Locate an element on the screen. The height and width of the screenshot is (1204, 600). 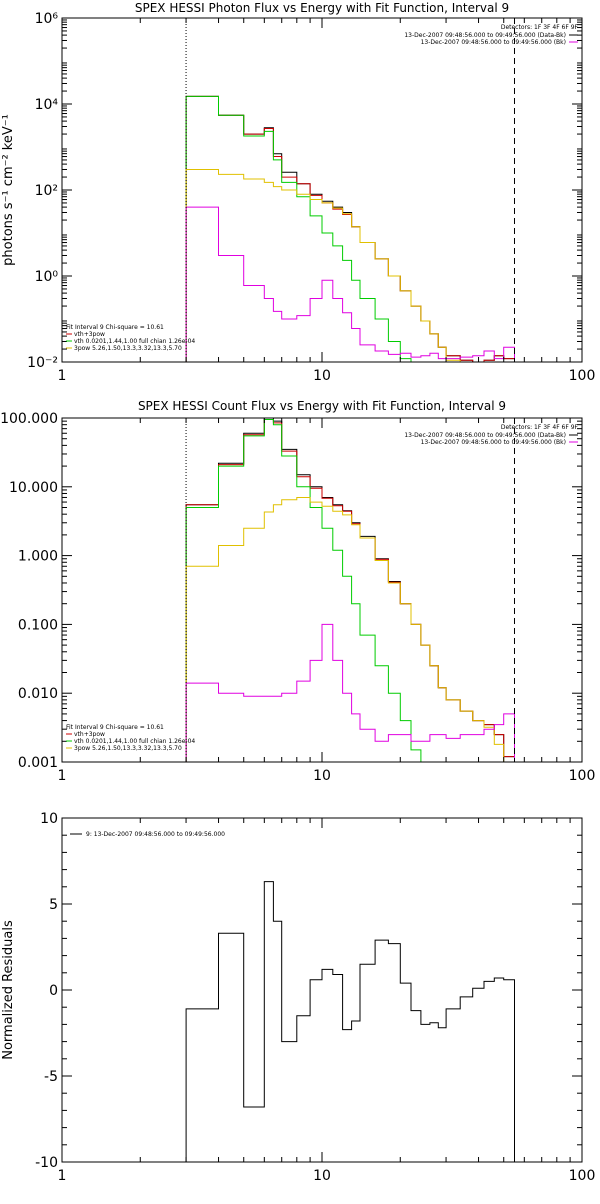
y-tick-label: 0.100 is located at coordinates (38, 625).